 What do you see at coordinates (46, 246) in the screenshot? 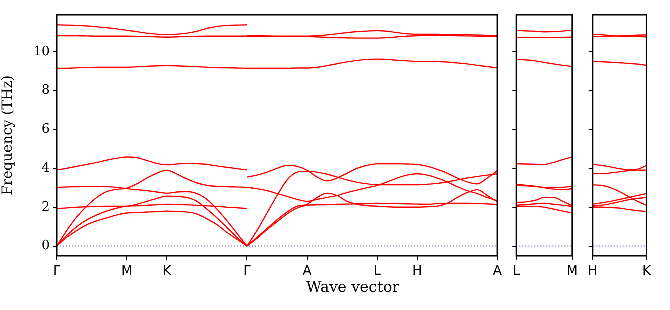
I see `y-tick-label: 0` at bounding box center [46, 246].